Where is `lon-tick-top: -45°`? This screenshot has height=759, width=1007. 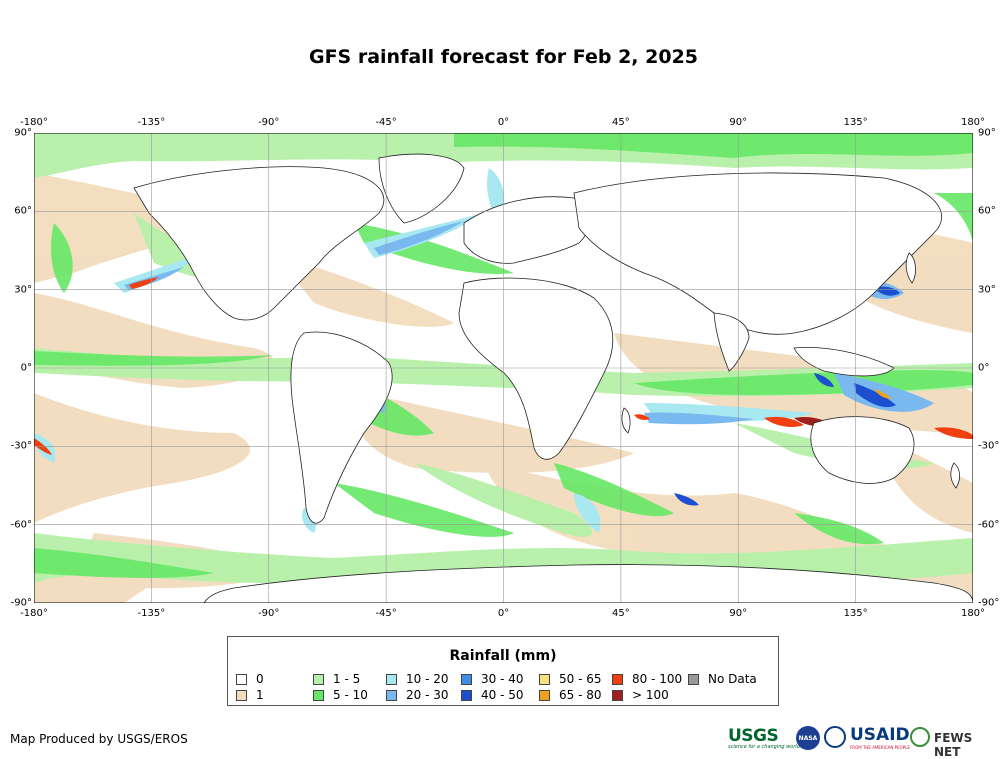
lon-tick-top: -45° is located at coordinates (386, 122).